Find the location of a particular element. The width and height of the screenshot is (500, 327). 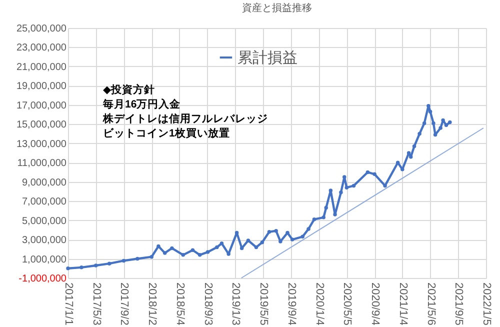

y-tick-label: 13,000,000 is located at coordinates (41, 144).